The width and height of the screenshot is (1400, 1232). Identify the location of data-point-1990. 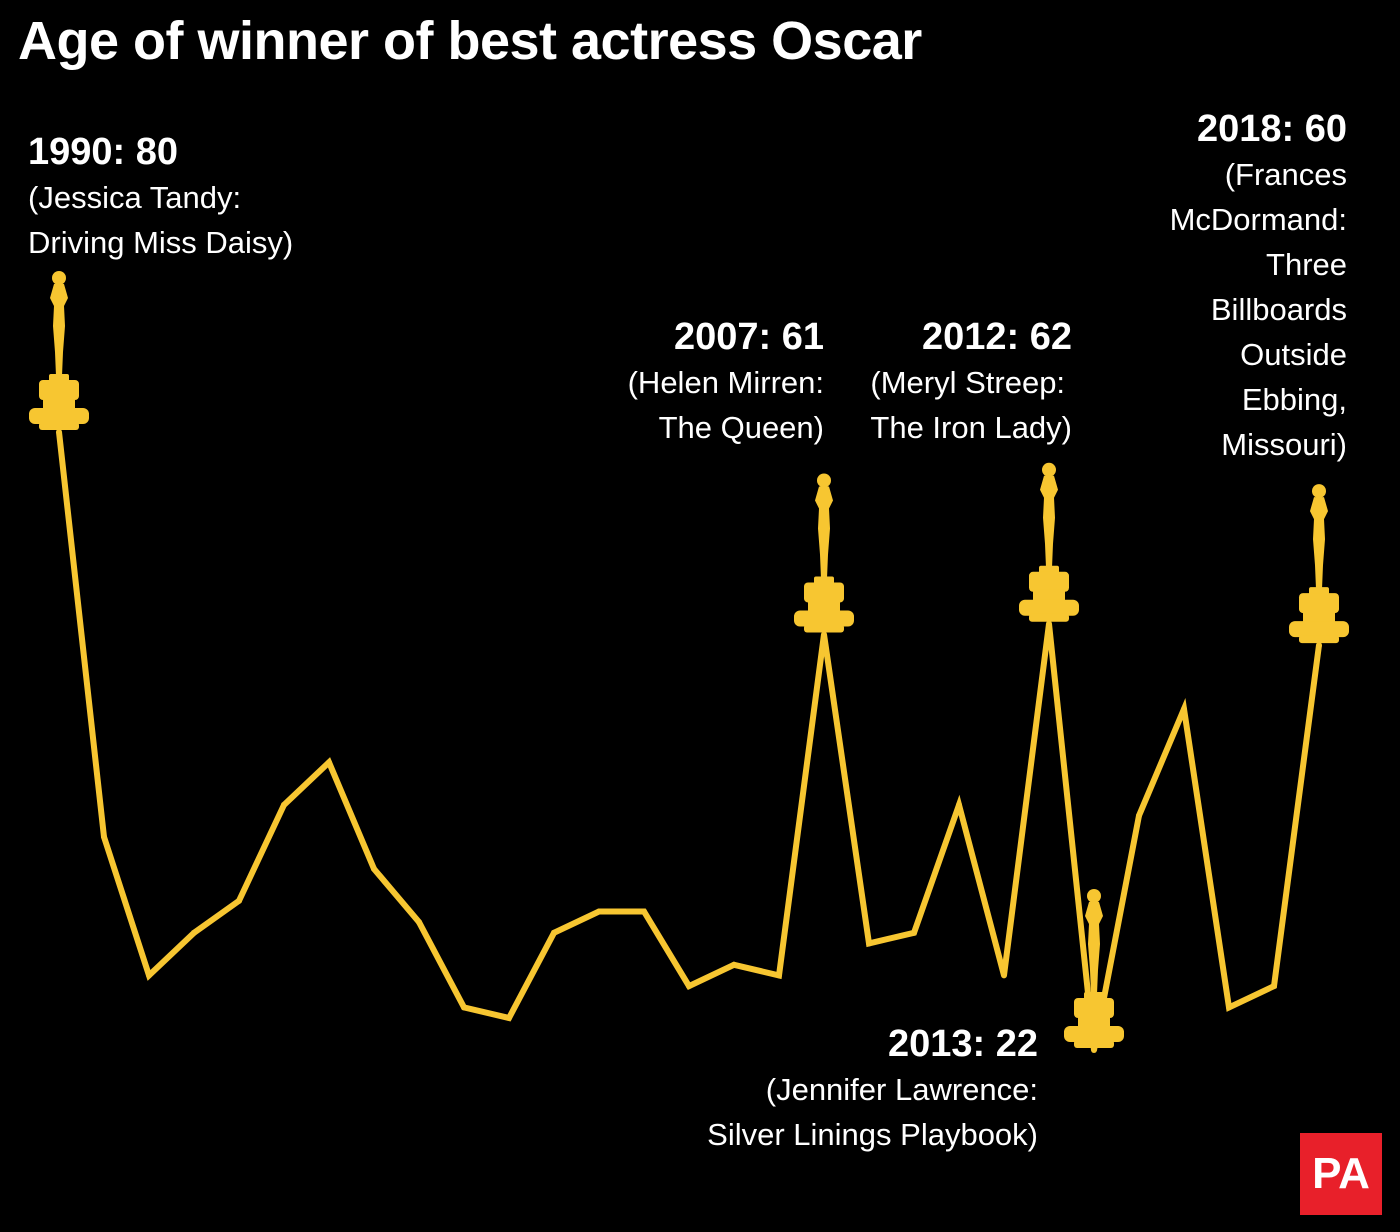
(59, 432).